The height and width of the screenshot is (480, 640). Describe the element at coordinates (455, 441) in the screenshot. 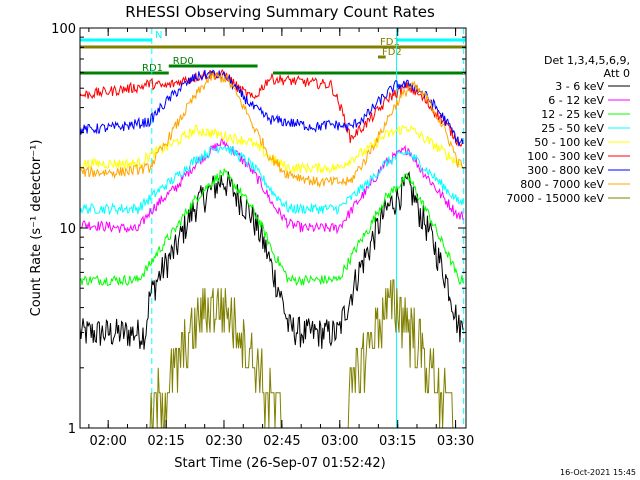

I see `x-tick-label: 03:30` at that location.